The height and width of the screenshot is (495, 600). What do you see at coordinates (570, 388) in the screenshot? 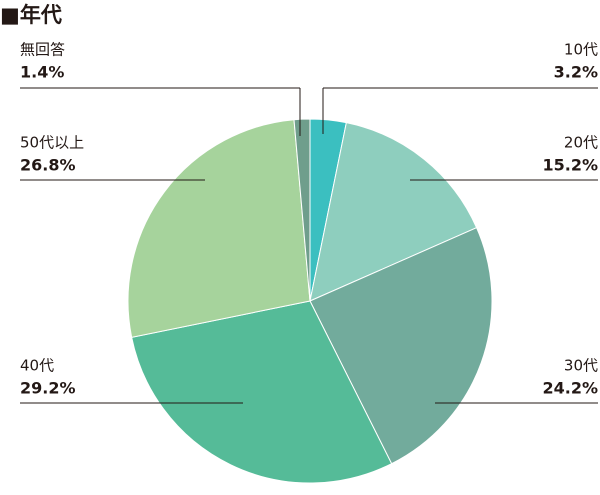
I see `slice-value-label: 24.2%` at bounding box center [570, 388].